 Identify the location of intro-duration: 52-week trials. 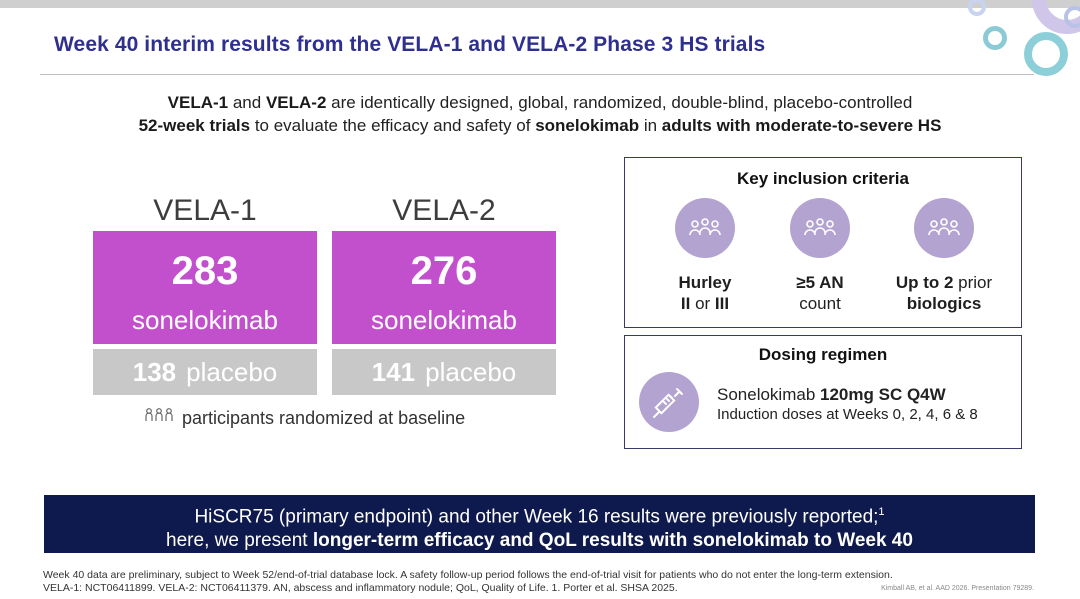
(194, 125).